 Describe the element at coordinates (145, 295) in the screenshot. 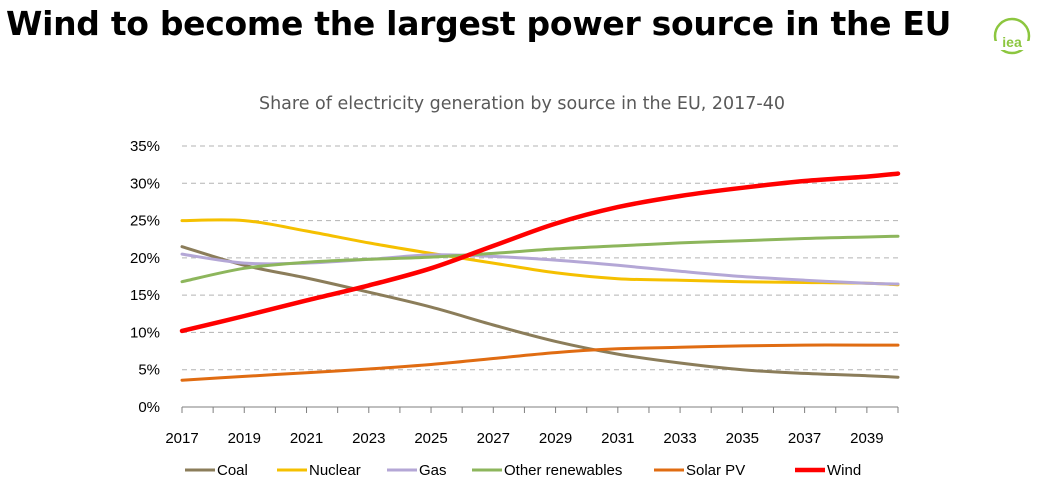

I see `y-tick-label: 15%` at that location.